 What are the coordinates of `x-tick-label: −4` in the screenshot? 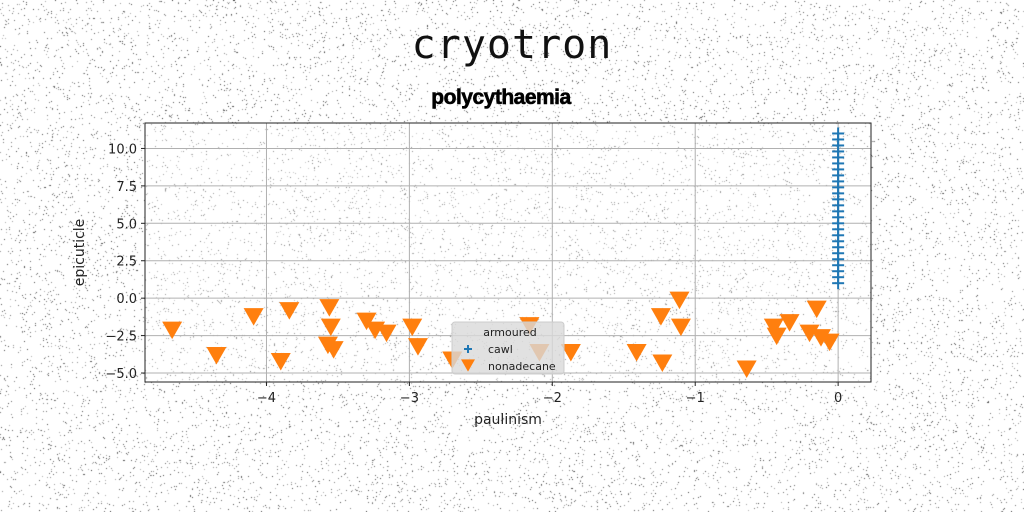 It's located at (266, 398).